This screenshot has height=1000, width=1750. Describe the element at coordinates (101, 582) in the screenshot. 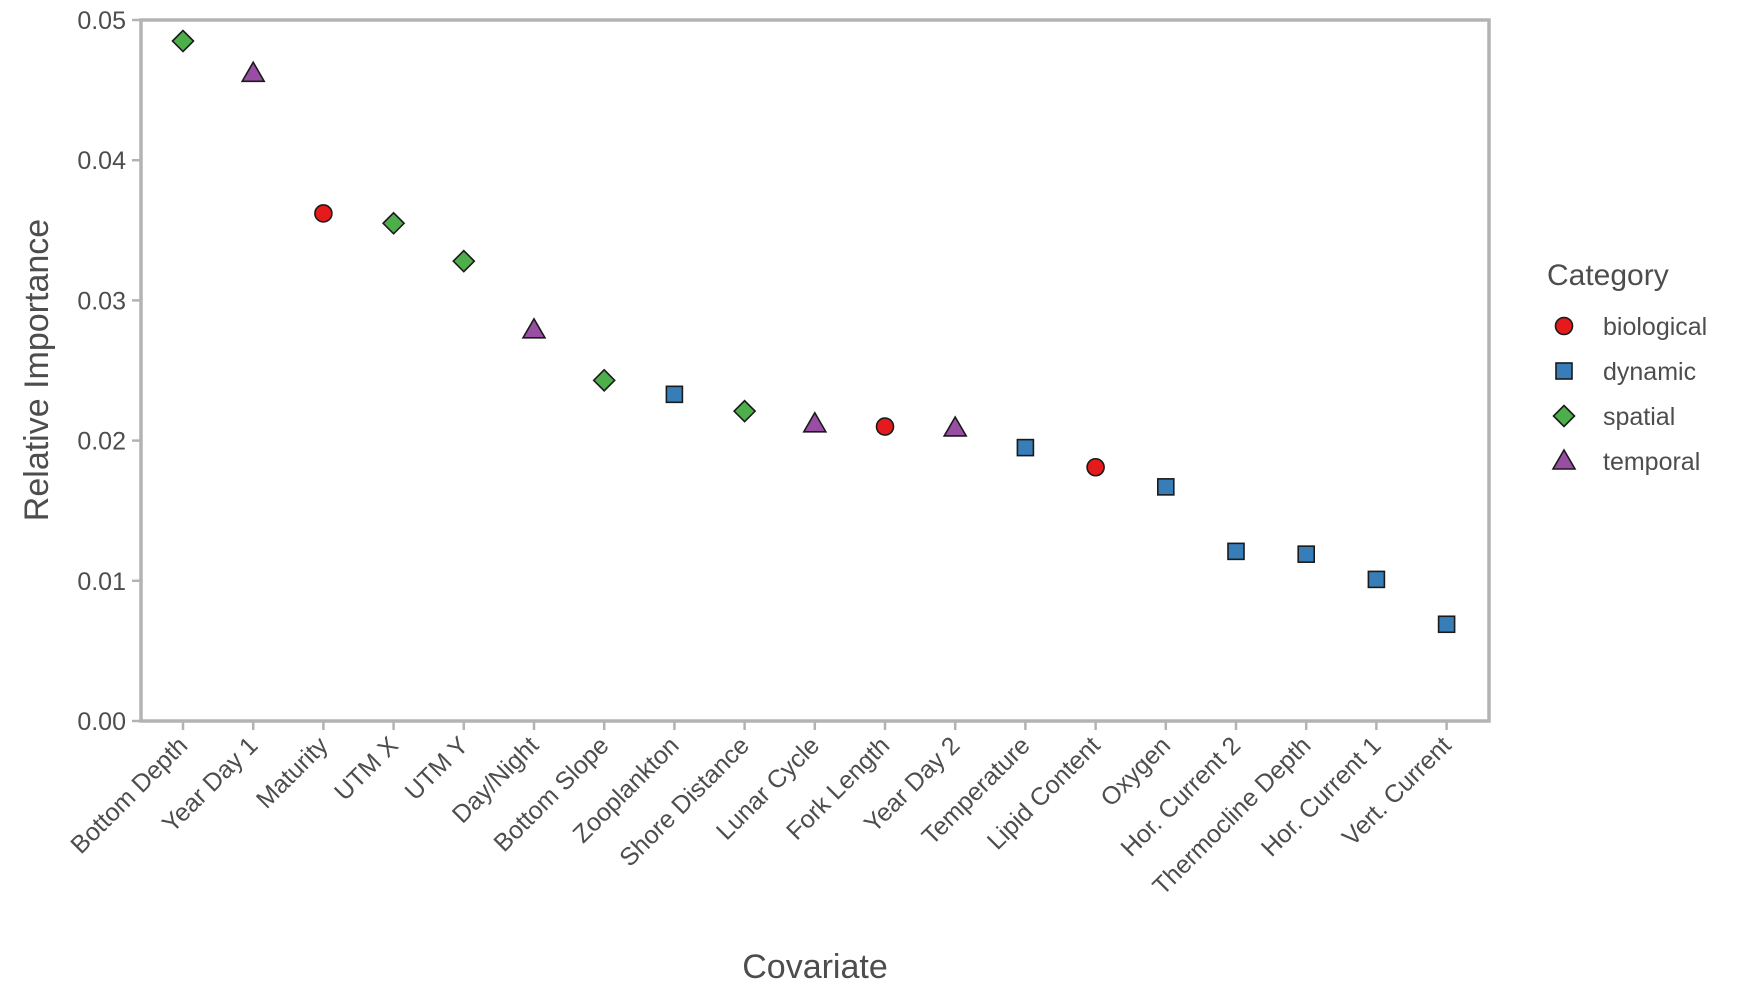

I see `y-tick-label: 0.01` at that location.